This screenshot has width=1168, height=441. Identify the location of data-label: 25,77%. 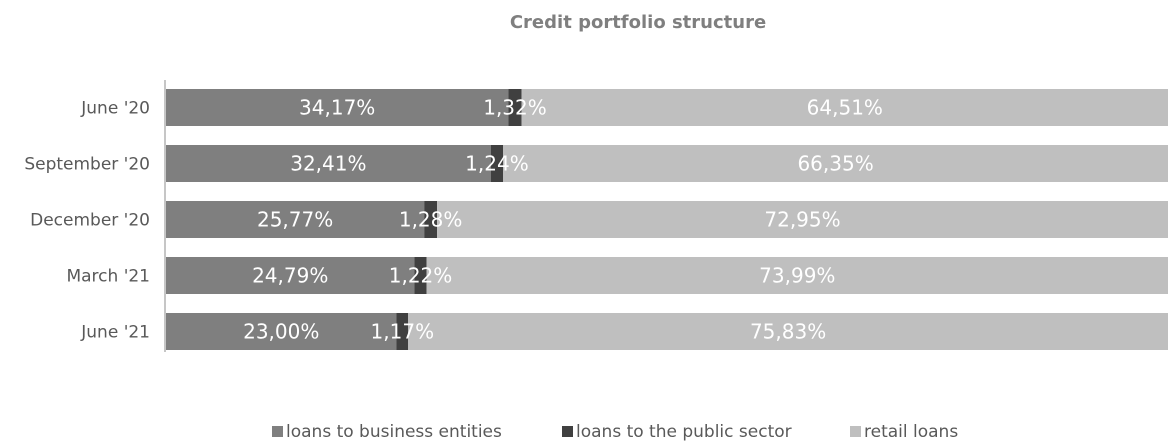
(295, 220).